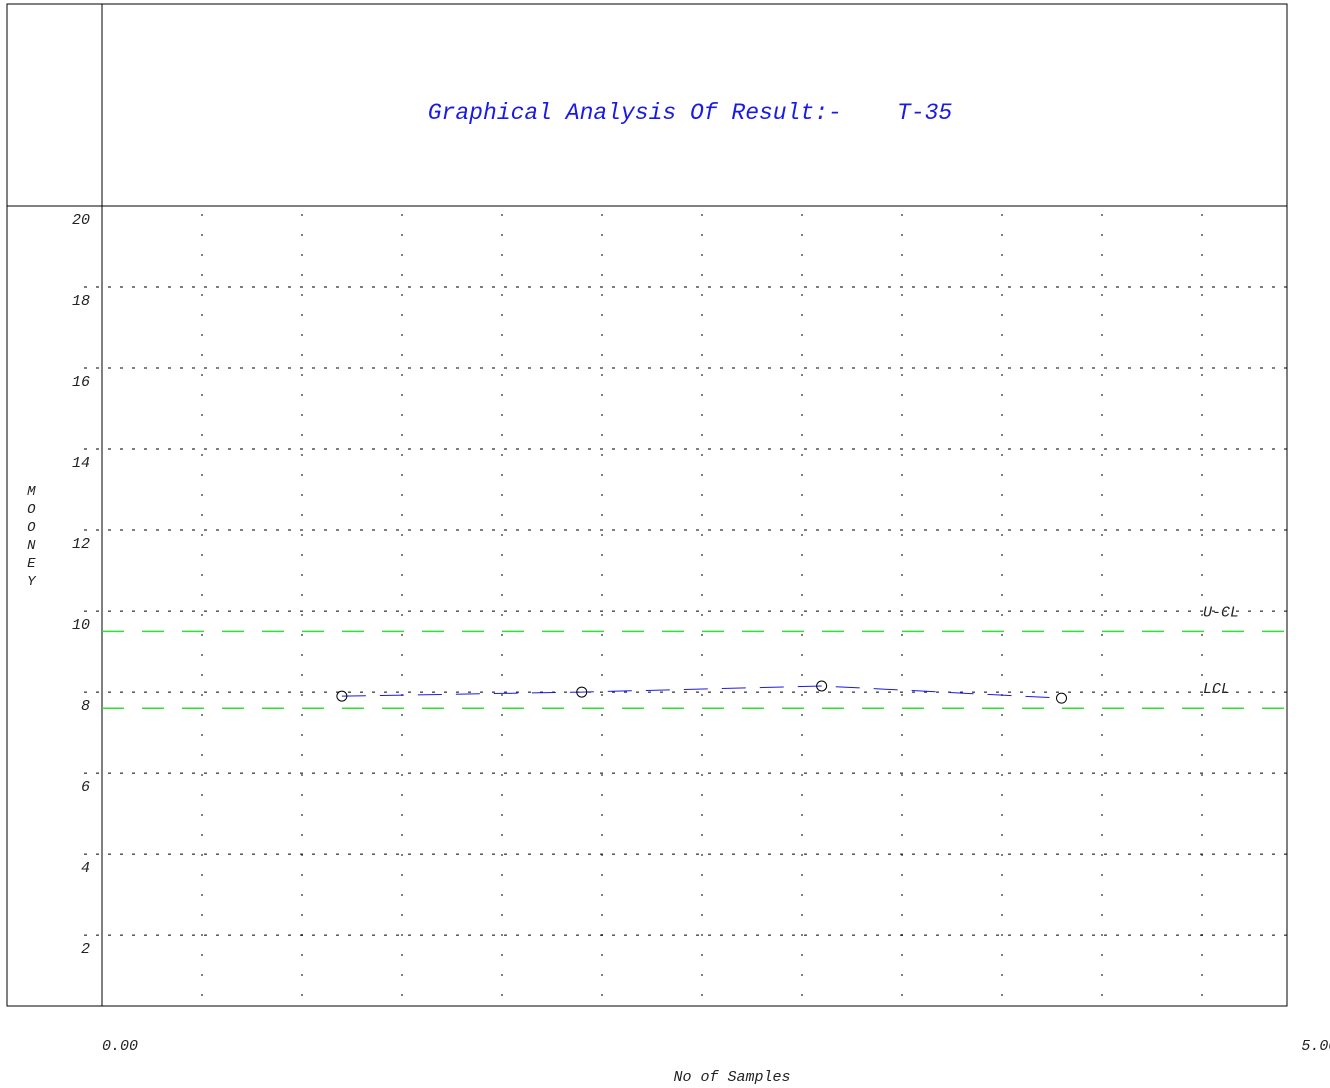 The image size is (1330, 1088). I want to click on x-axis-label: No of Samples, so click(731, 1077).